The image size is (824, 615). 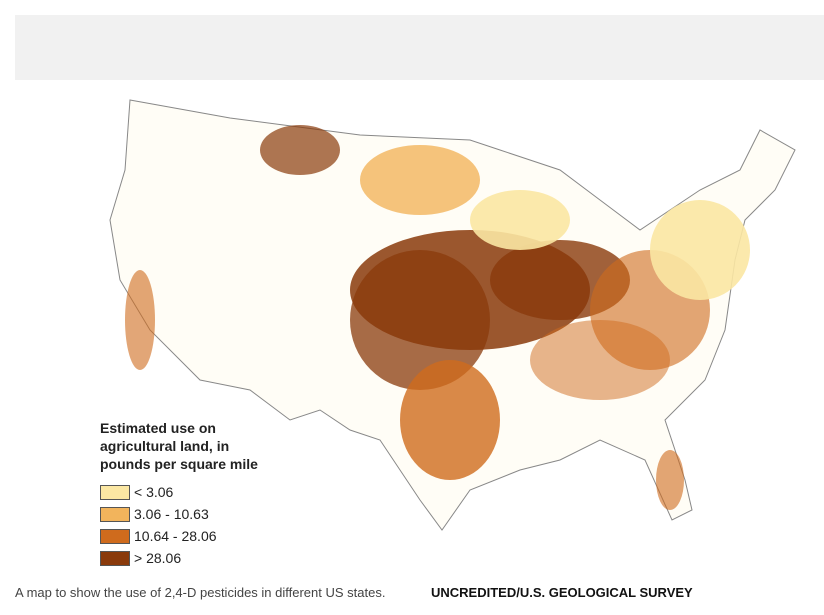 What do you see at coordinates (419, 47) in the screenshot?
I see `placeholder-band` at bounding box center [419, 47].